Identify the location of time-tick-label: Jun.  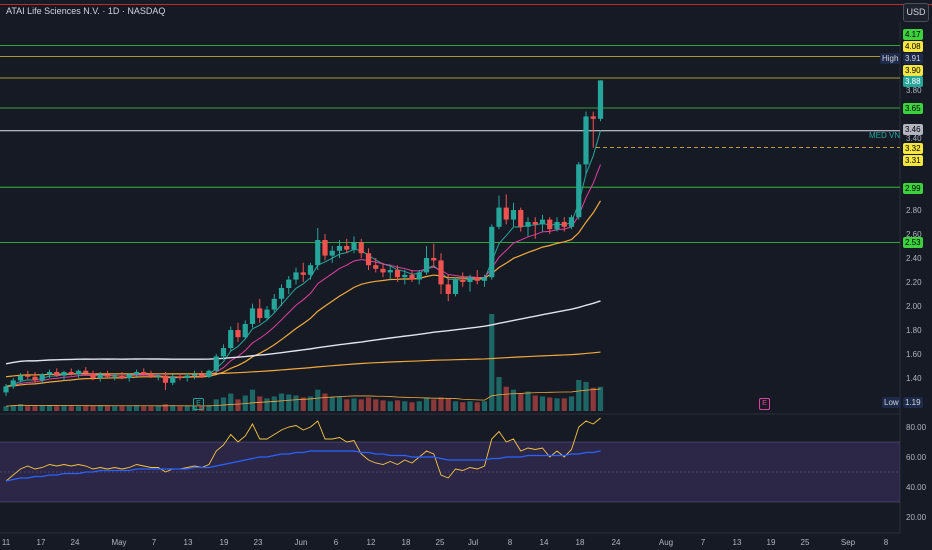
(301, 542).